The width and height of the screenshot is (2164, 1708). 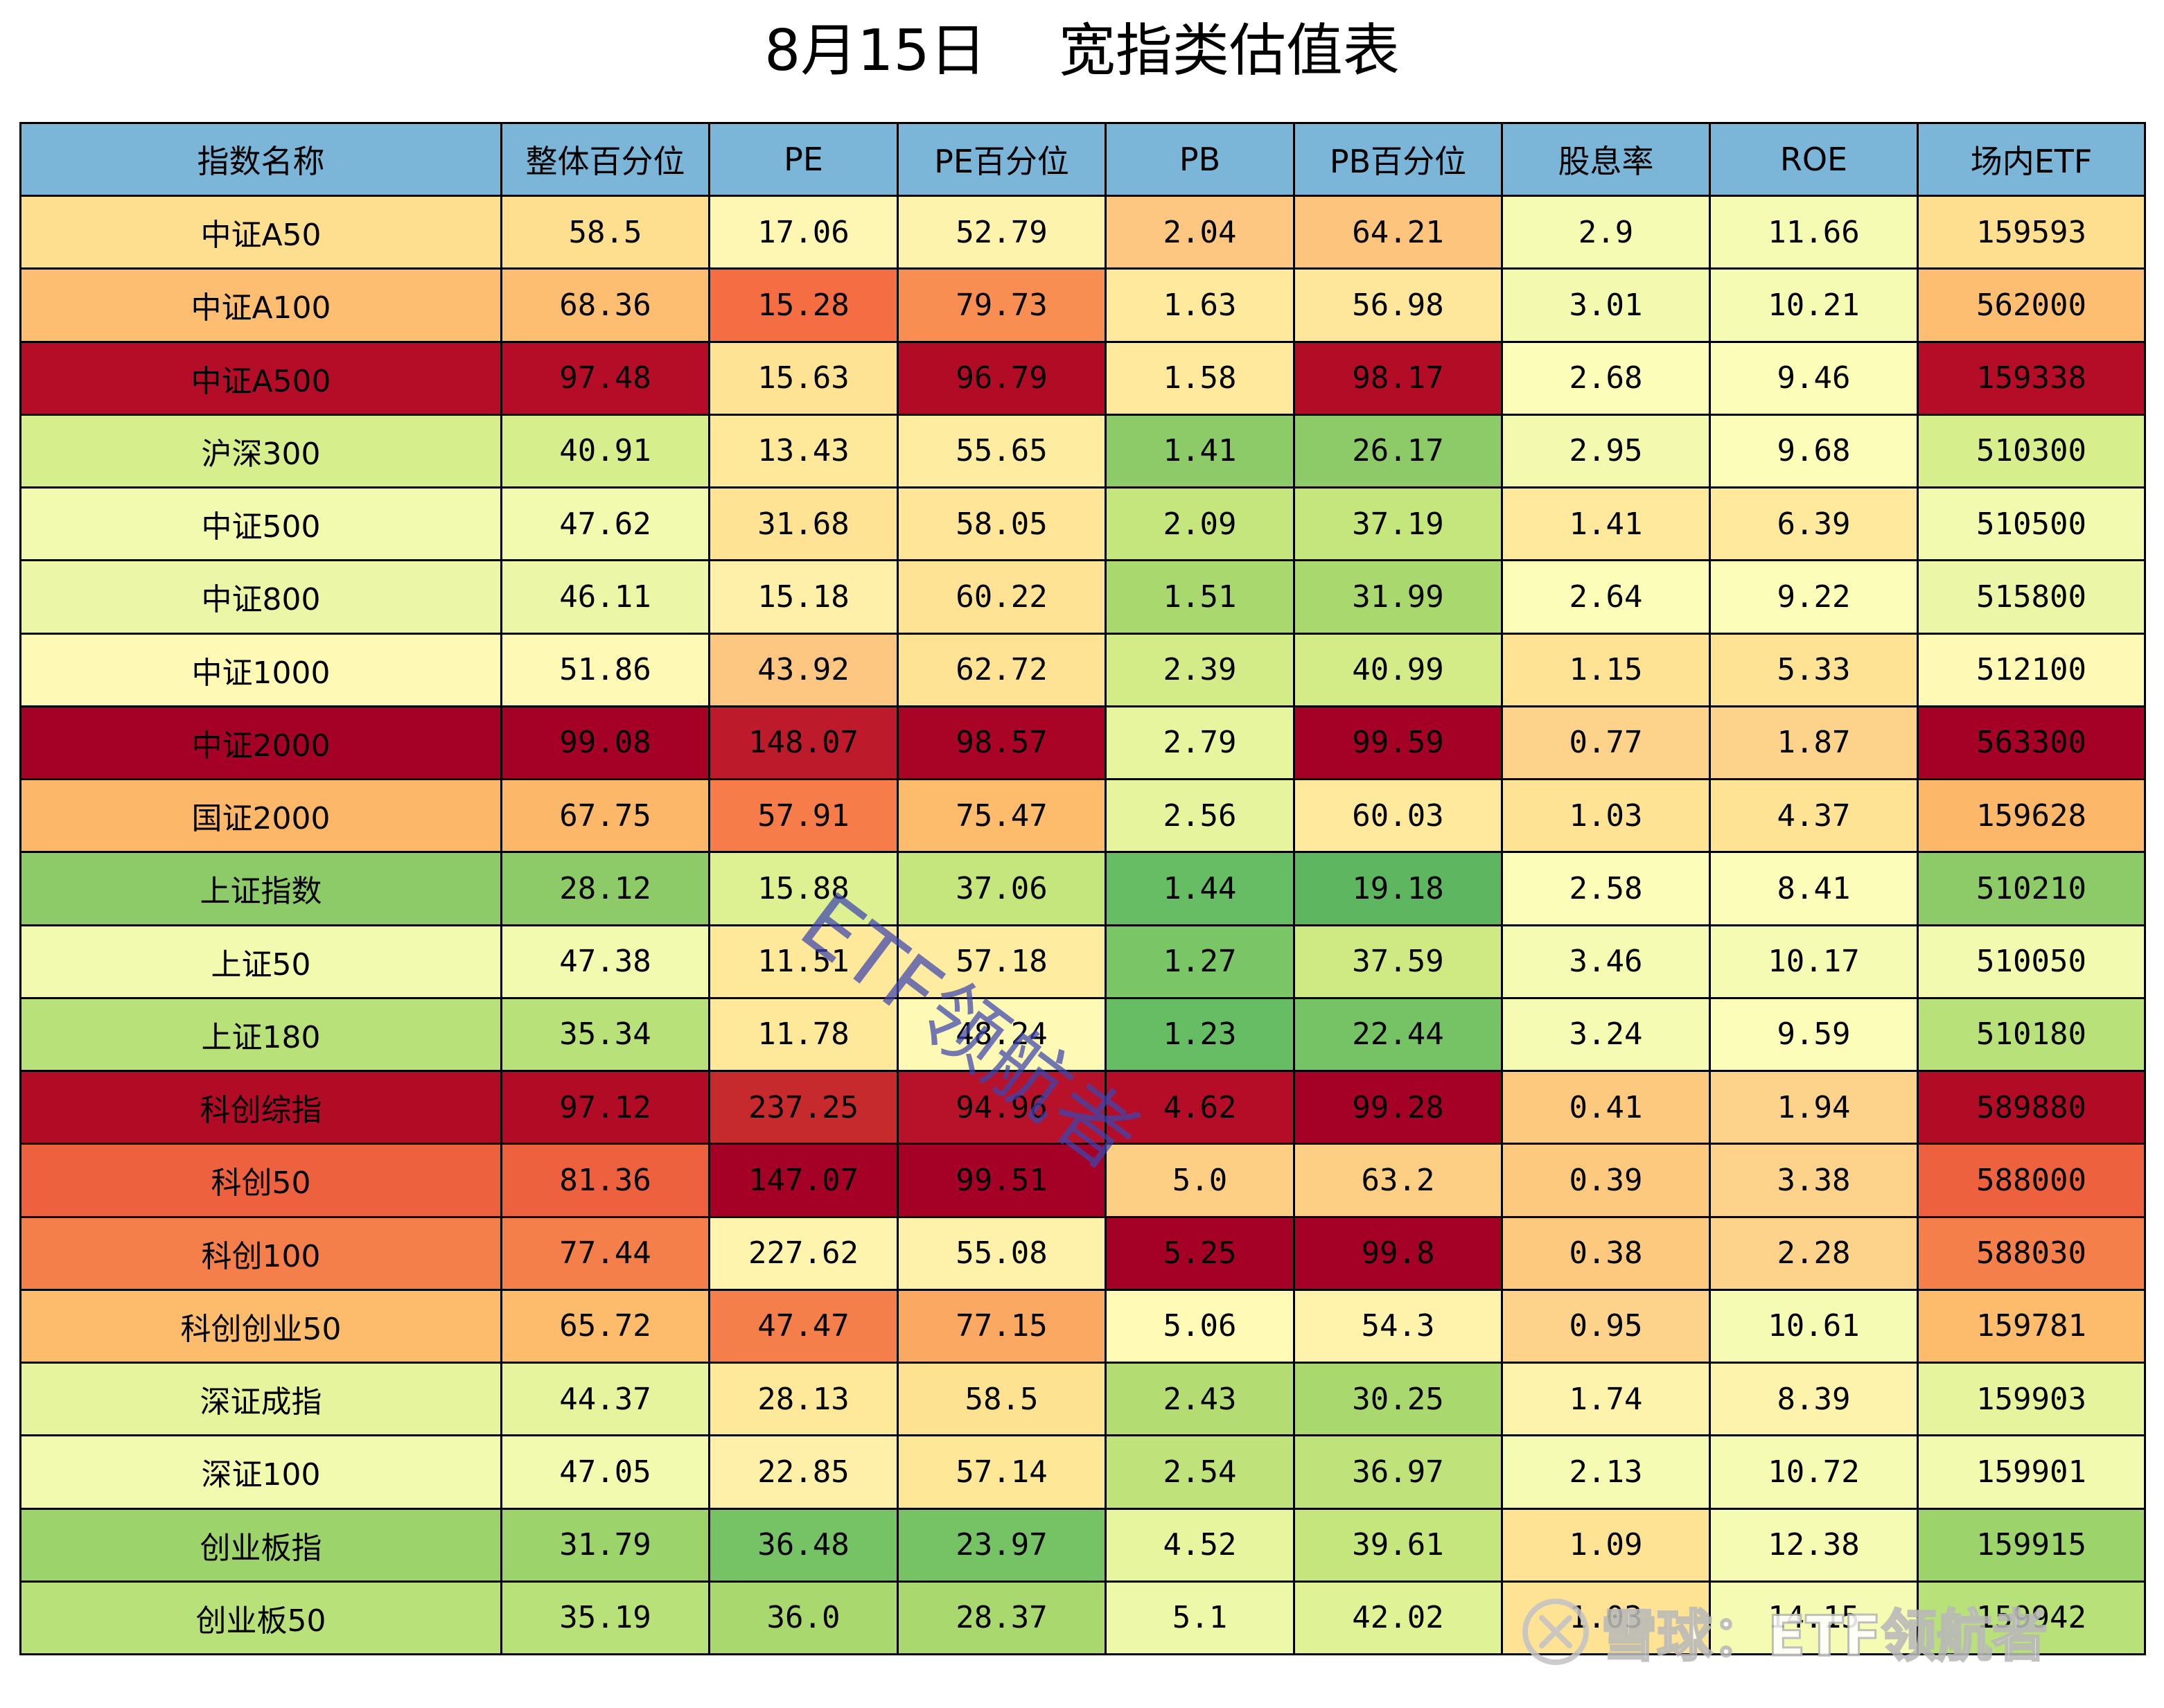 What do you see at coordinates (605, 1472) in the screenshot?
I see `table-cell: 47.05` at bounding box center [605, 1472].